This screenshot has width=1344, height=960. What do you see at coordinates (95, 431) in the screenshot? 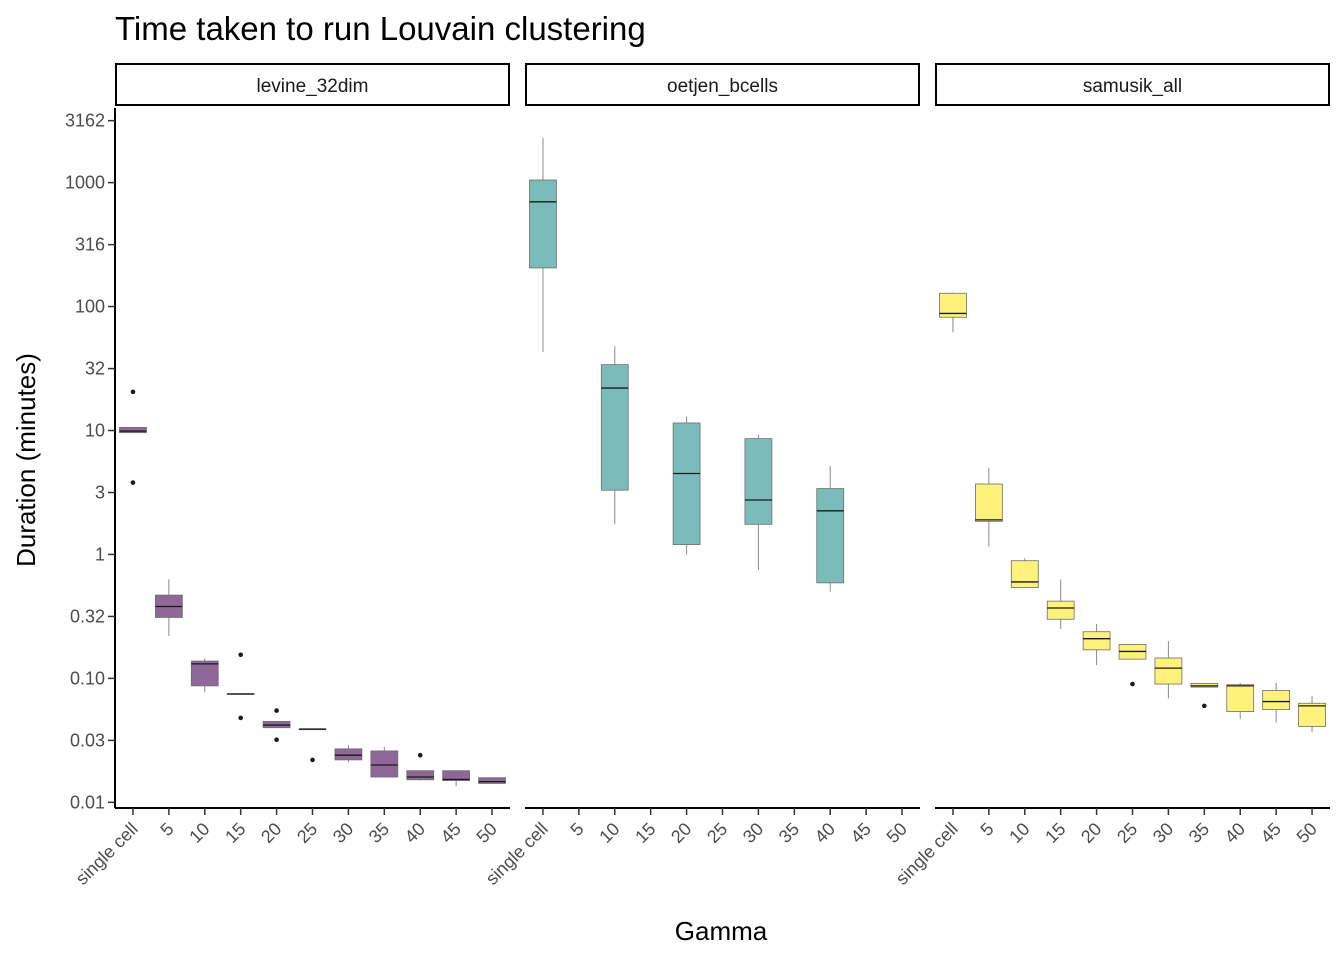
I see `y-tick-label: 10` at bounding box center [95, 431].